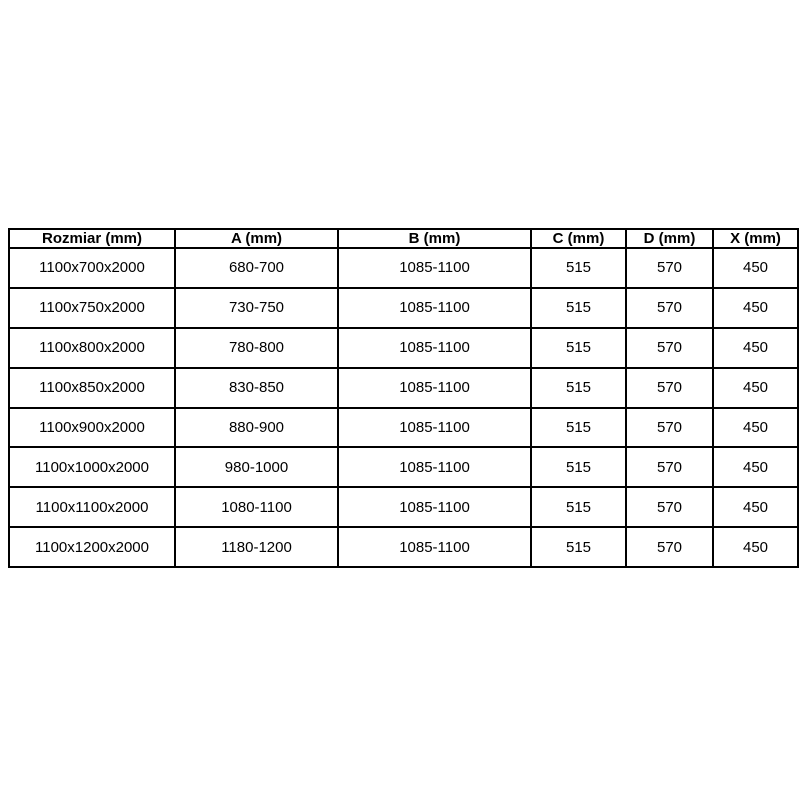  I want to click on table-row: 1100x750x2000 730-750 1085-1100 515 570 450, so click(403, 307).